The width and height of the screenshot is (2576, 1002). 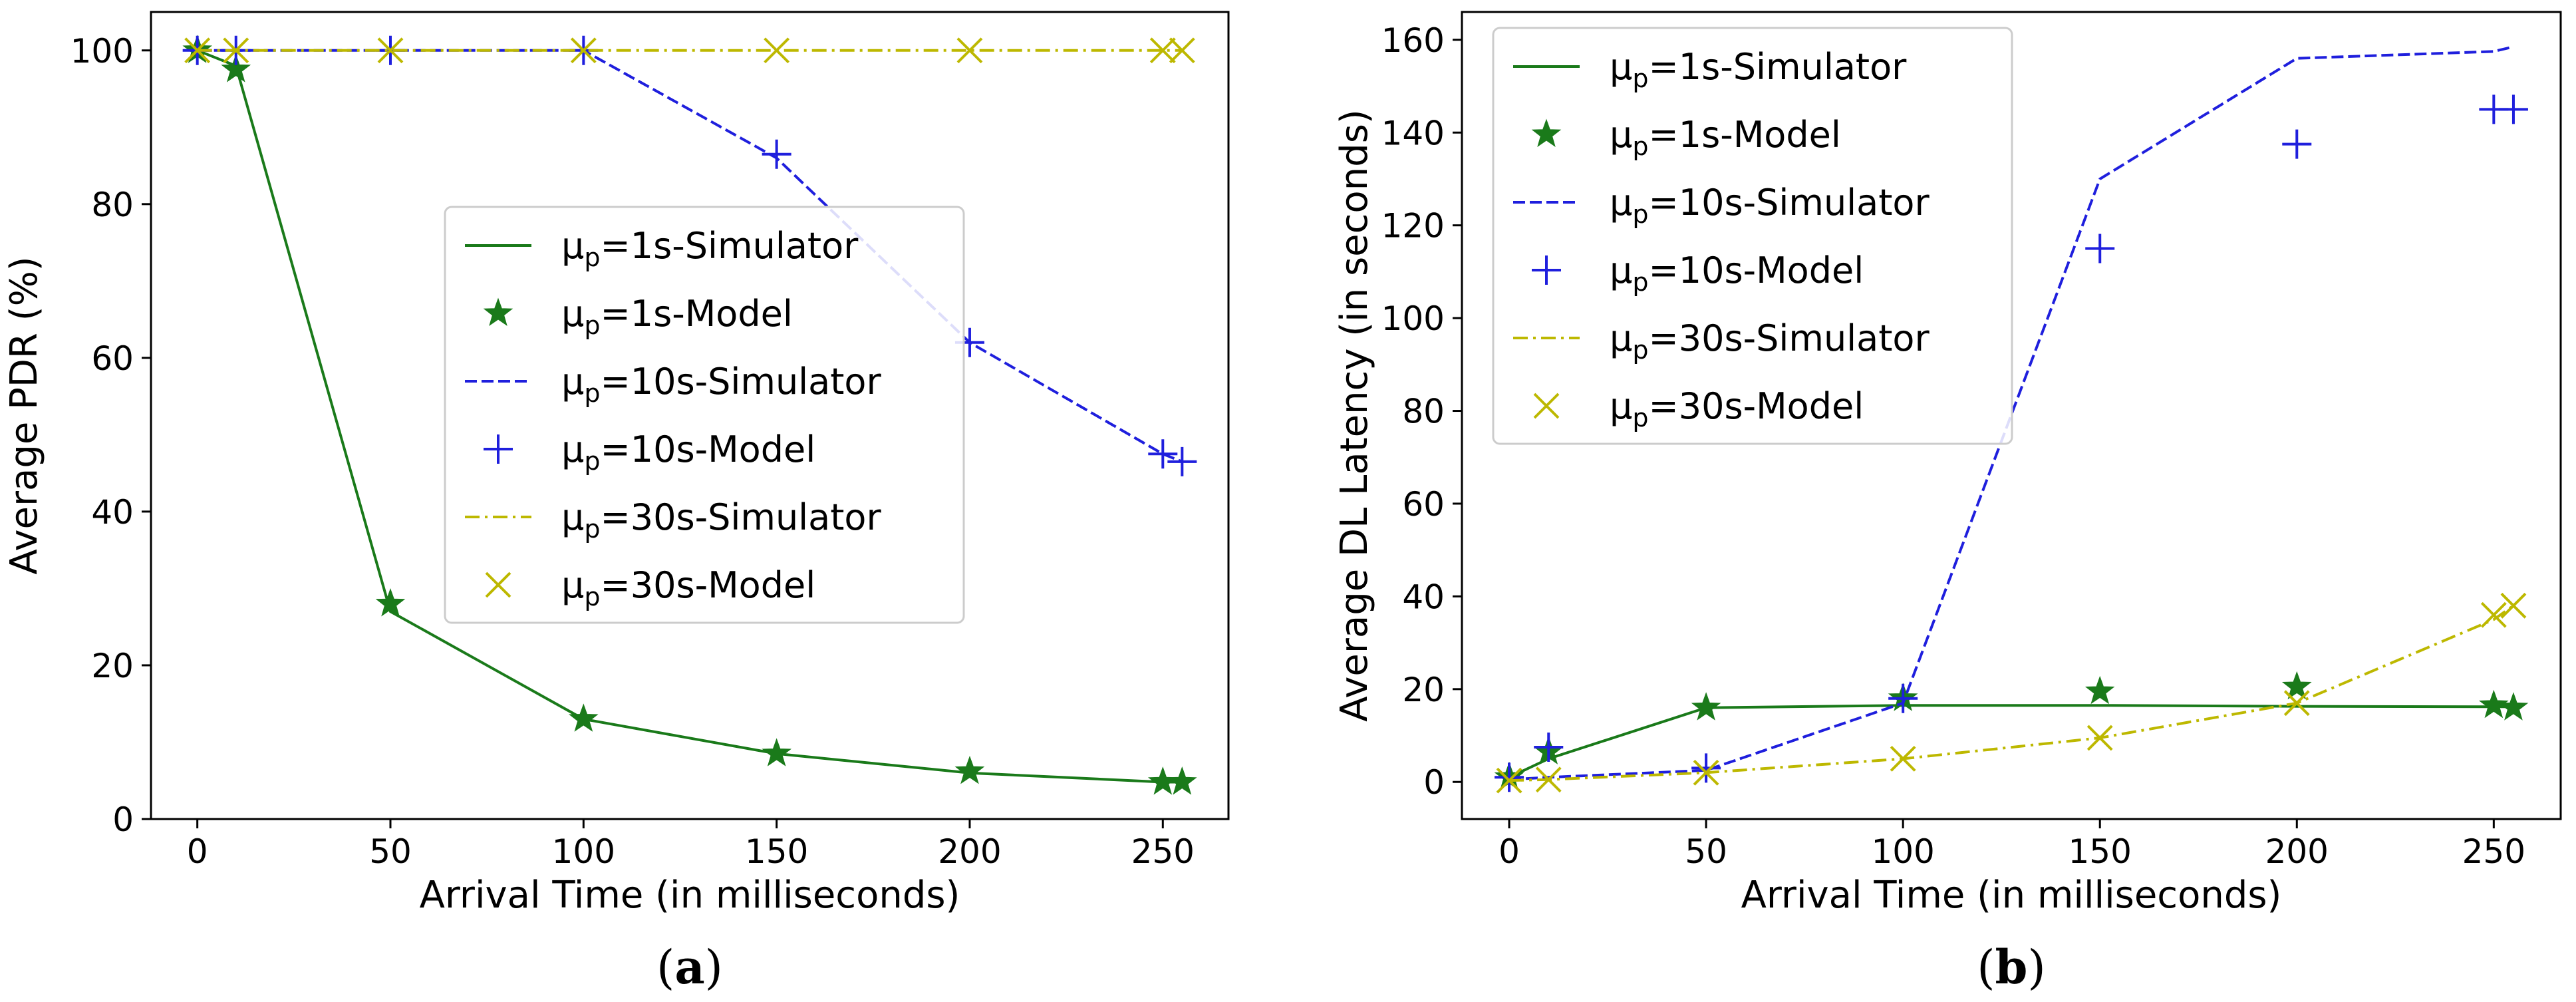 I want to click on panel-a-xlabel: Arrival Time (in milliseconds), so click(x=690, y=895).